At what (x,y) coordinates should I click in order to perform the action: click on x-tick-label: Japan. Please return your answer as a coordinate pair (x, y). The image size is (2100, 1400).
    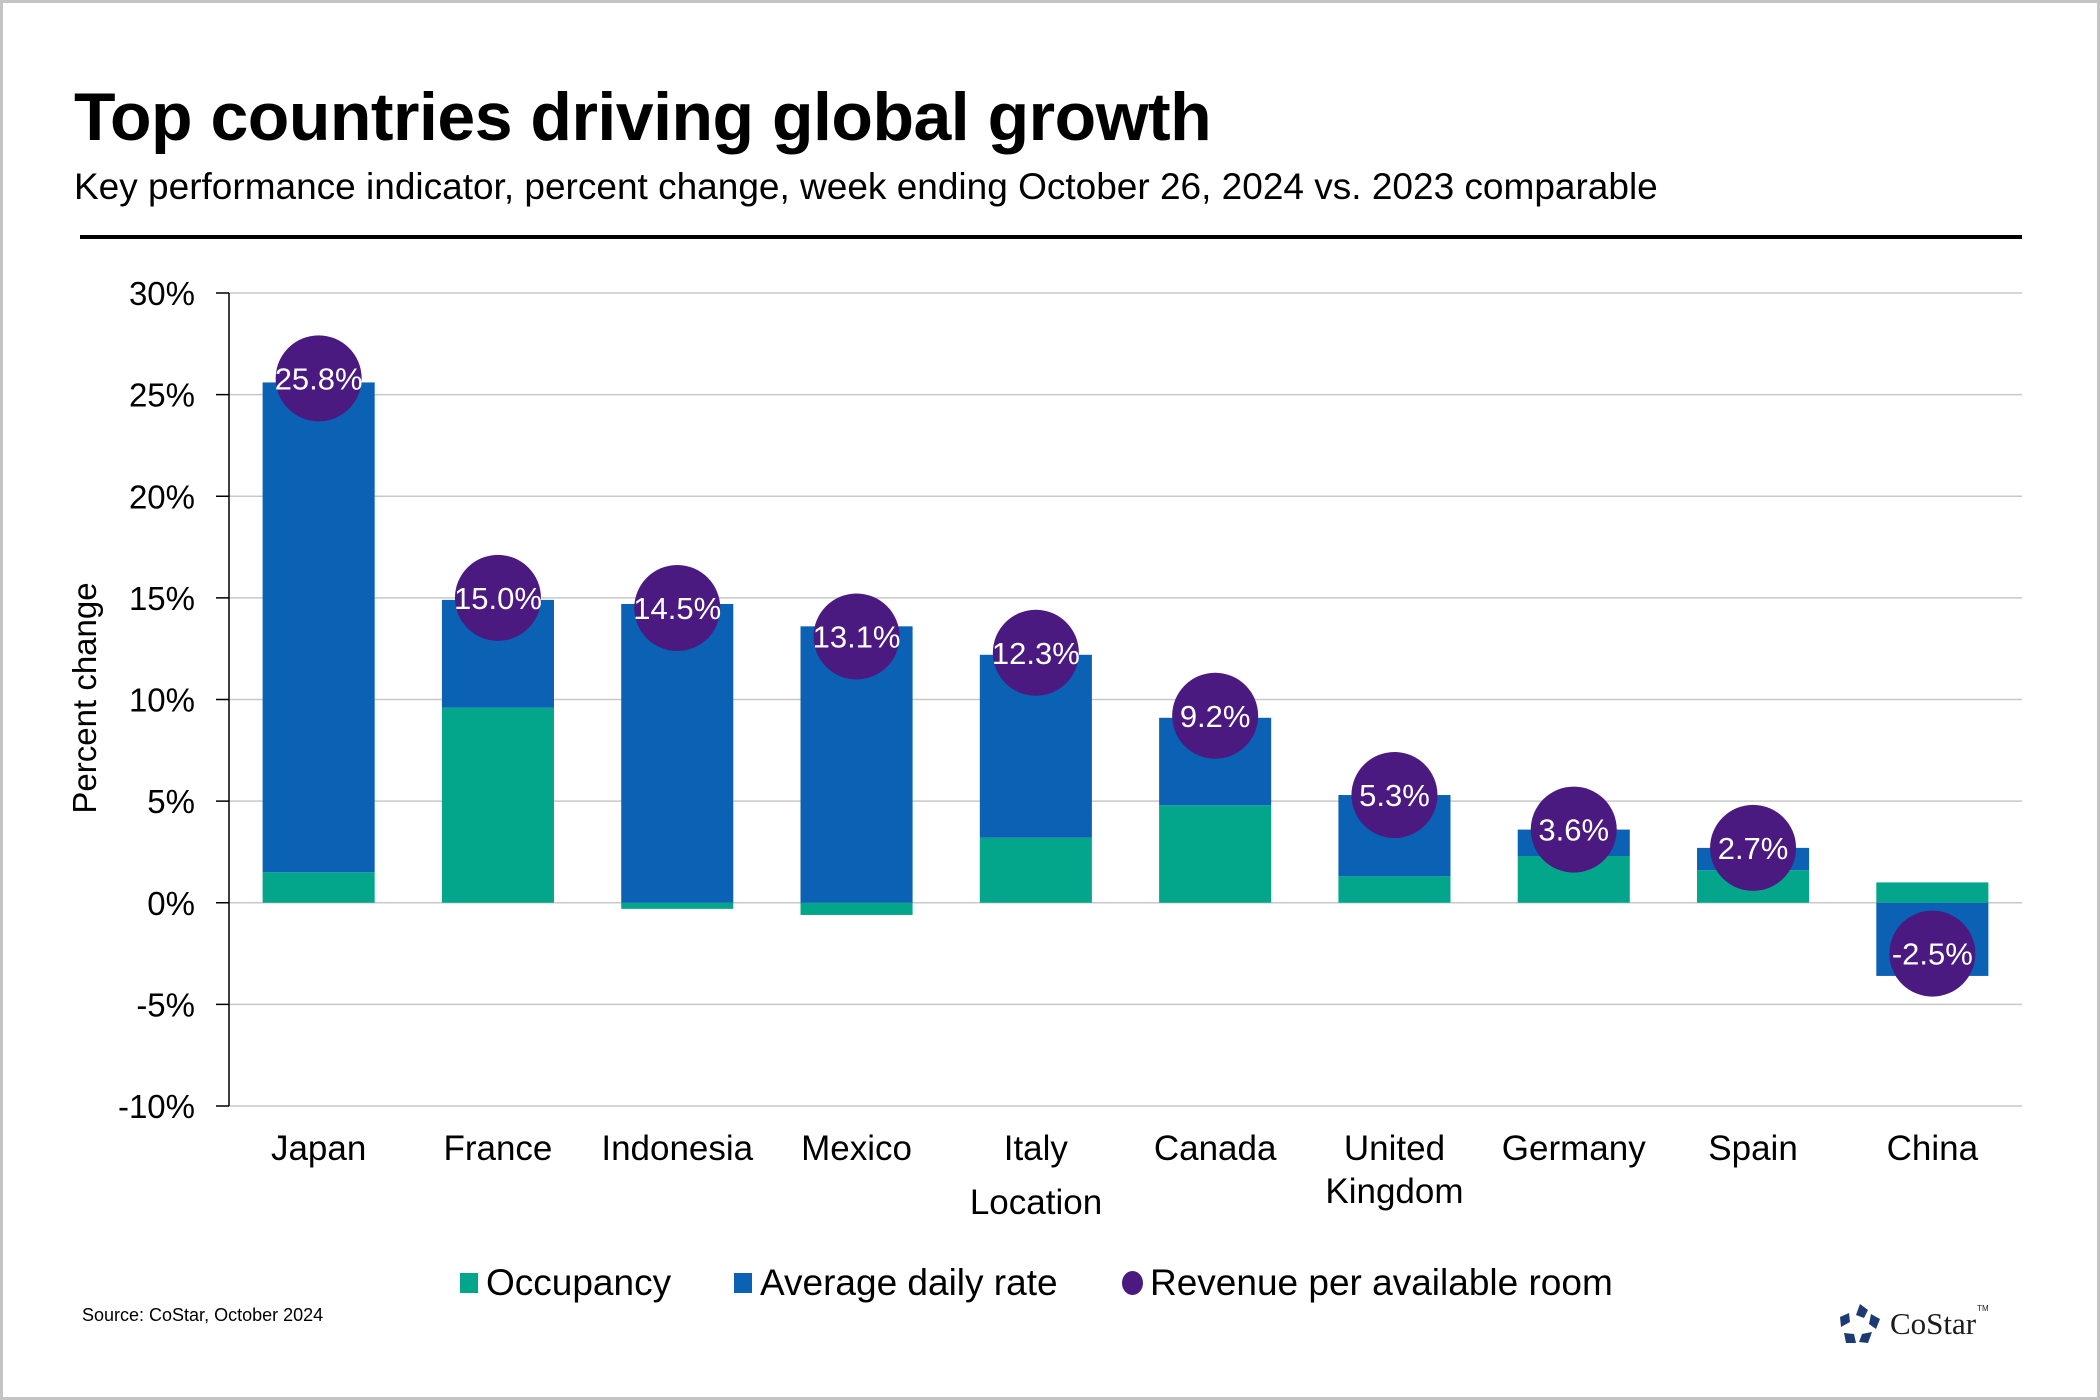
    Looking at the image, I should click on (318, 1148).